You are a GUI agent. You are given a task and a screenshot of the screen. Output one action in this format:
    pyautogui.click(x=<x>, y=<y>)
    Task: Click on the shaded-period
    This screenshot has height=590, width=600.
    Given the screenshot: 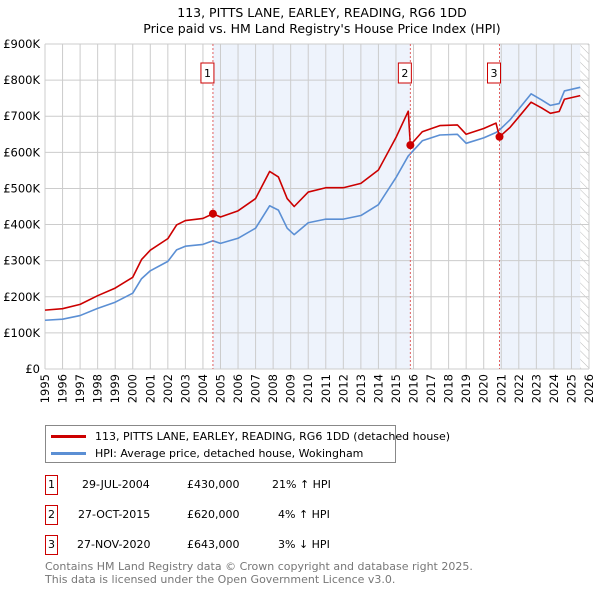 What is the action you would take?
    pyautogui.click(x=540, y=206)
    